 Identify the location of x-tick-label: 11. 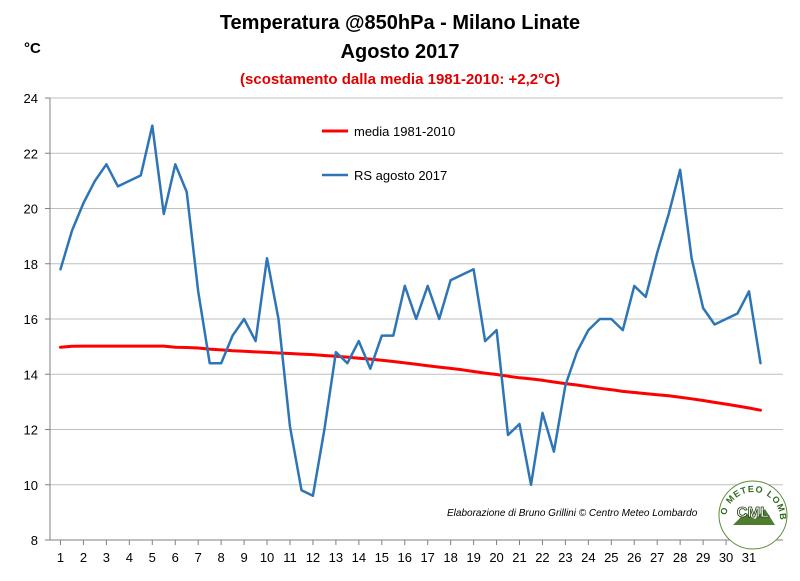
(290, 557).